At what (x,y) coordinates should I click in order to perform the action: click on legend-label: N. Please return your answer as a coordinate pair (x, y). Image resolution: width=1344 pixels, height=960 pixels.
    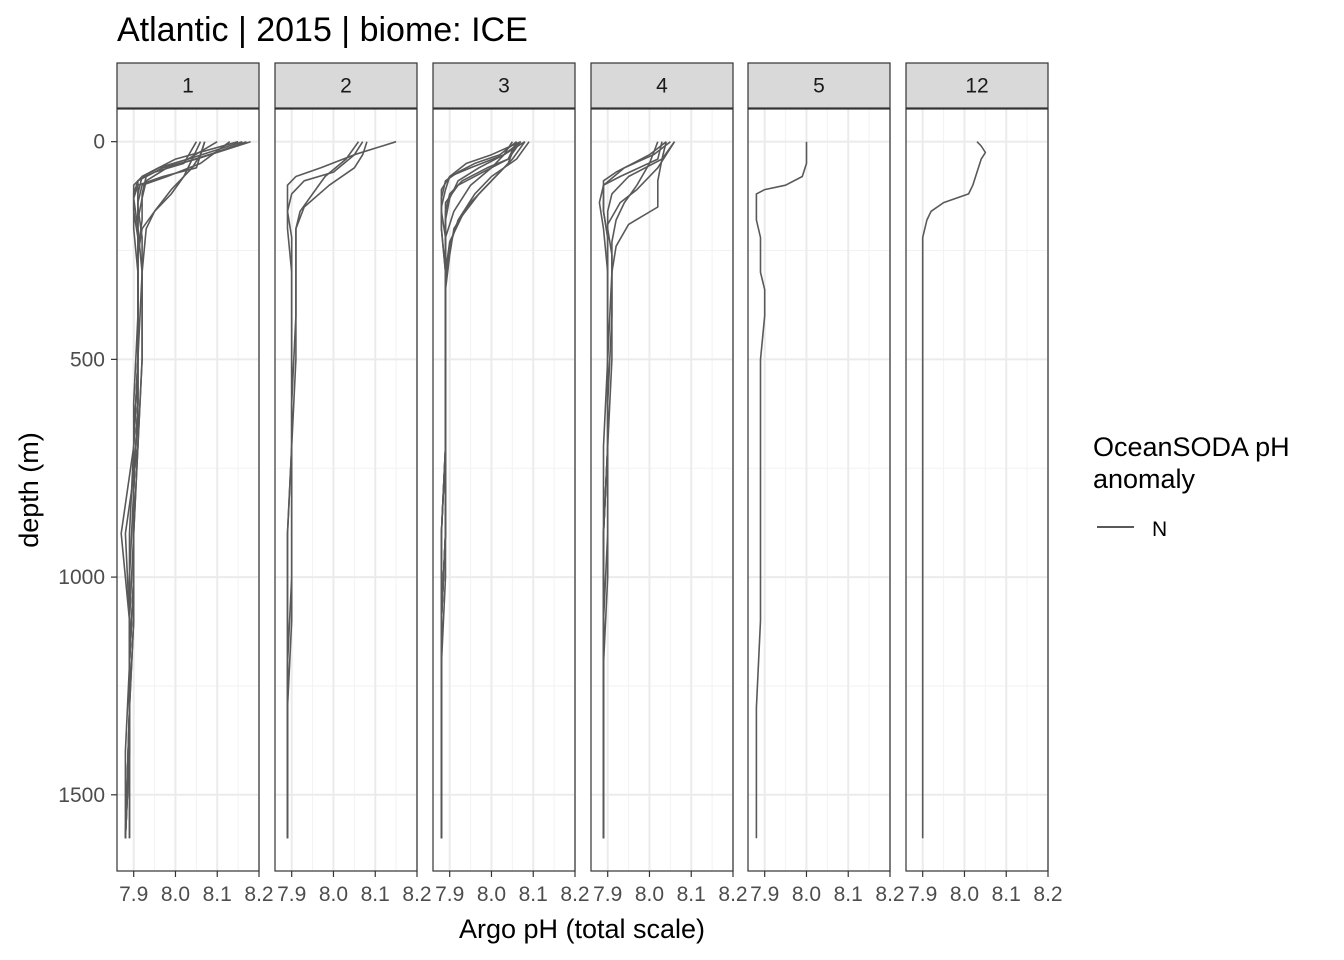
    Looking at the image, I should click on (1159, 529).